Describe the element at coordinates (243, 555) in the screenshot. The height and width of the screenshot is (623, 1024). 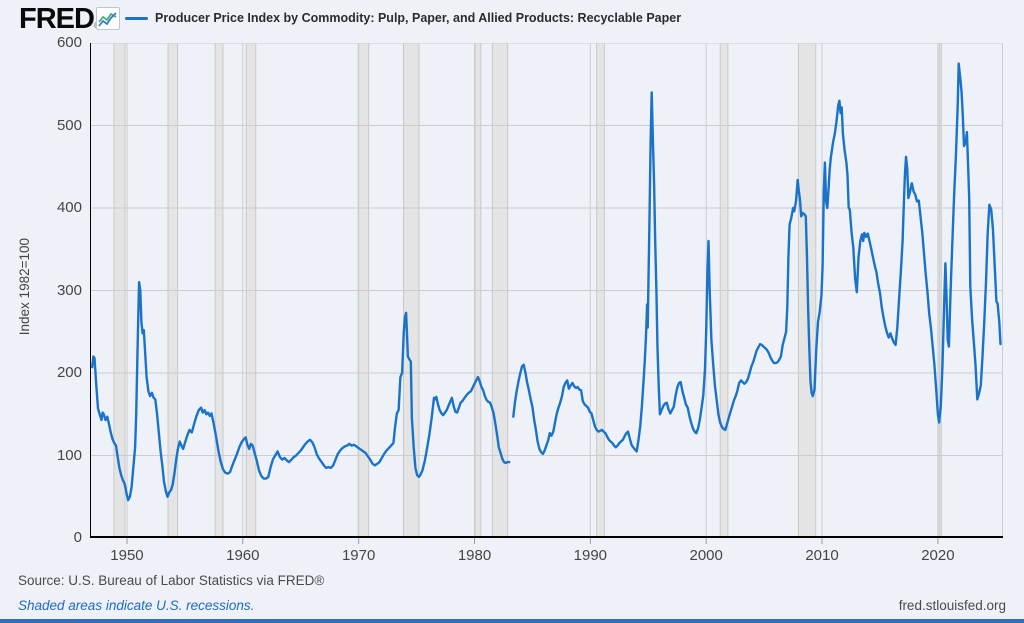
I see `x-tick-label: 1960` at that location.